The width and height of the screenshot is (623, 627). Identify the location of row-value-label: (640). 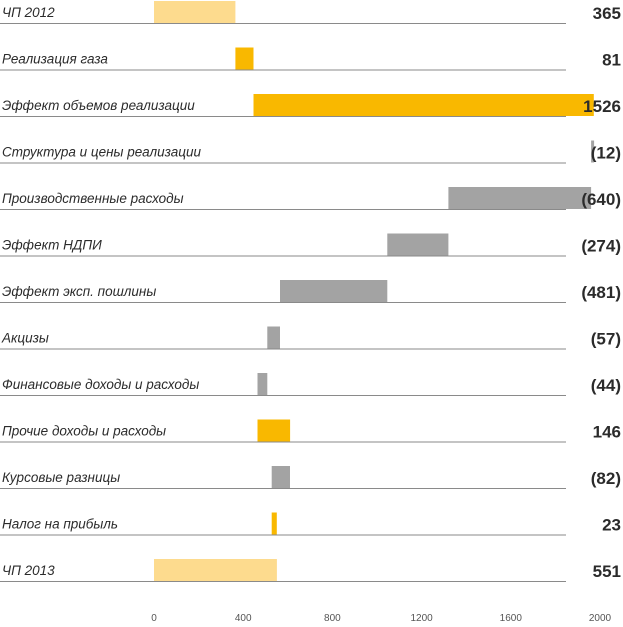
(601, 199).